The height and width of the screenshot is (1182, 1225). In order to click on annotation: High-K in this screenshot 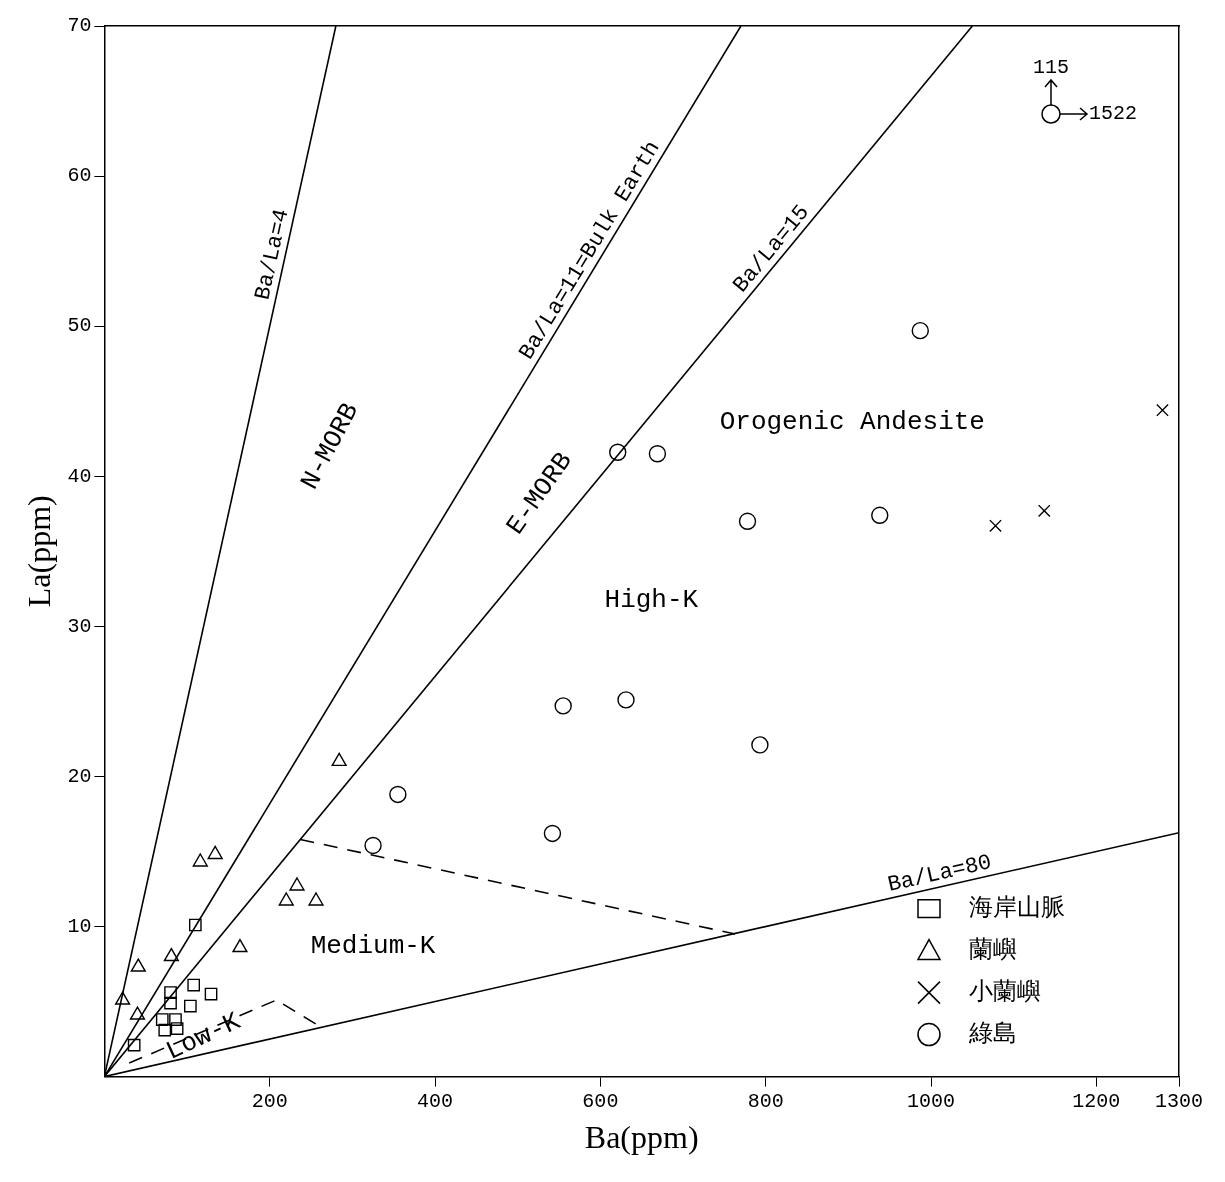, I will do `click(651, 599)`.